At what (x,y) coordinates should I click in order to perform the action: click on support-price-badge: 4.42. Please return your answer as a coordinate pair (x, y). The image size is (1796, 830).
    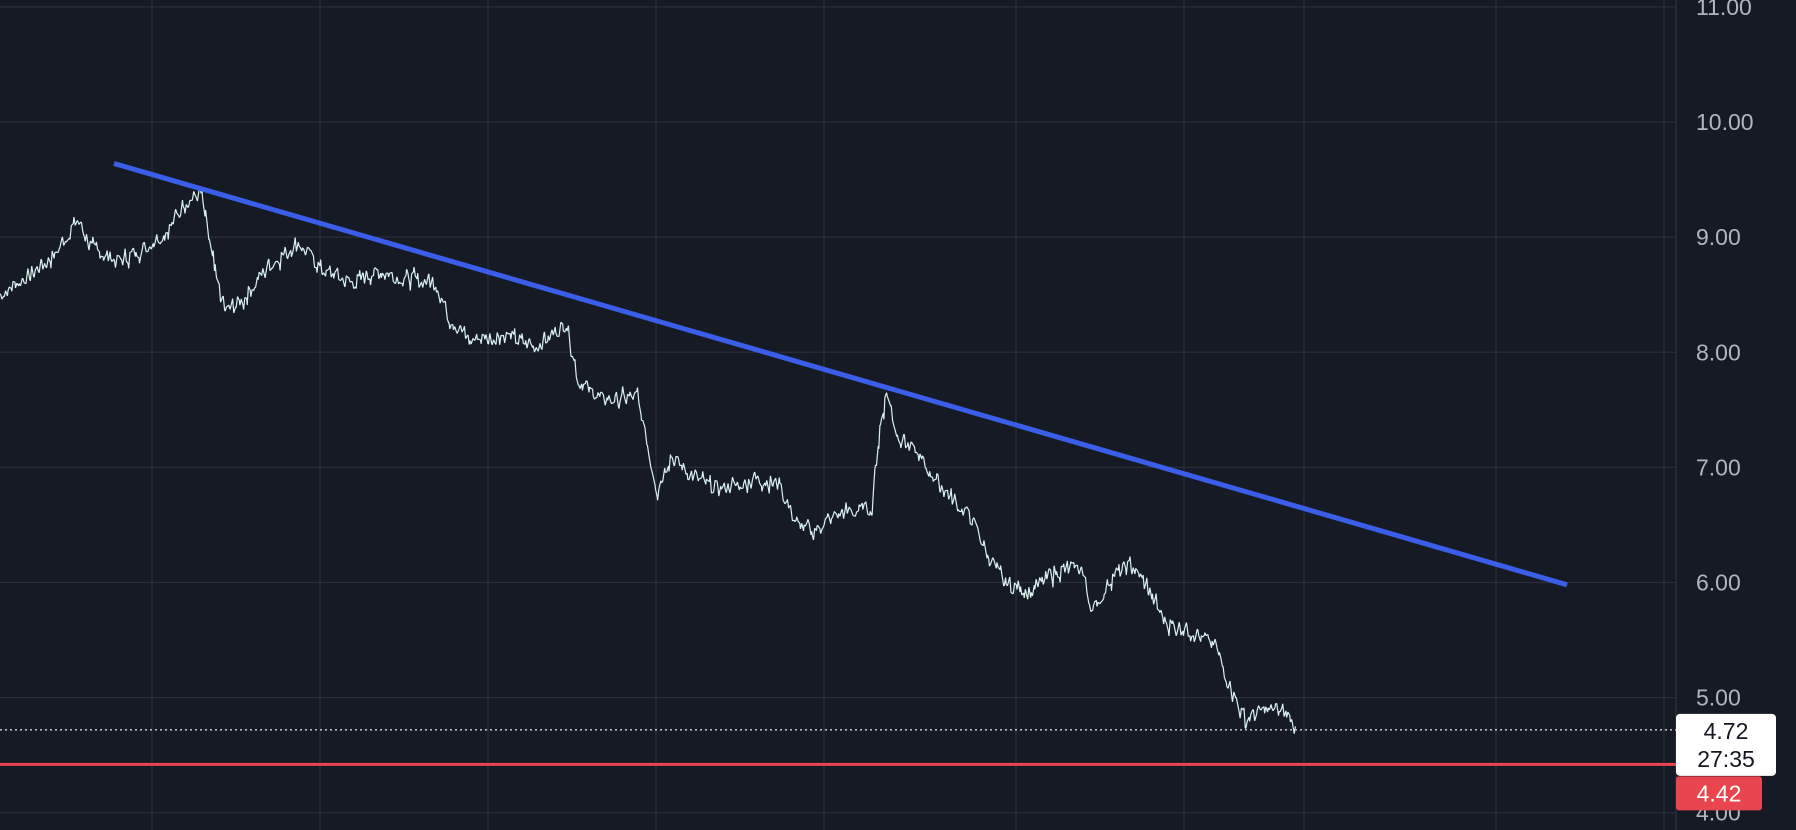
    Looking at the image, I should click on (1719, 793).